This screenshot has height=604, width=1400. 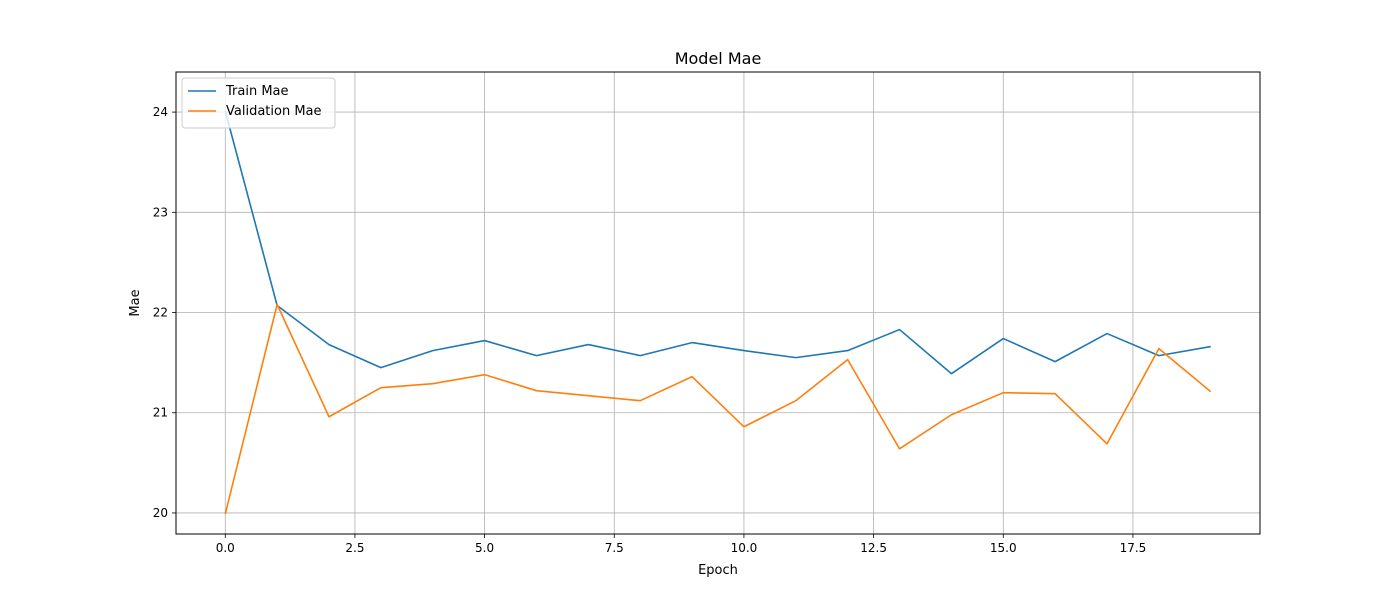 I want to click on legend-box, so click(x=258, y=103).